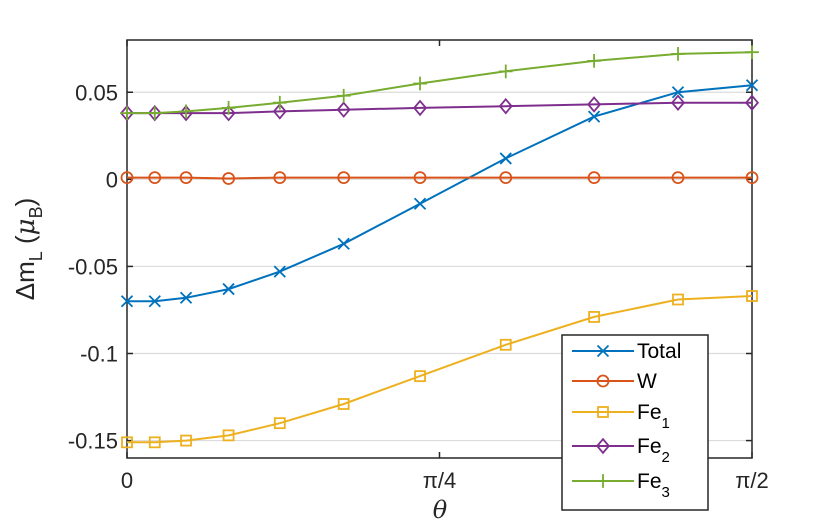 Image resolution: width=830 pixels, height=528 pixels. Describe the element at coordinates (93, 441) in the screenshot. I see `y-tick-label: -0.15` at that location.